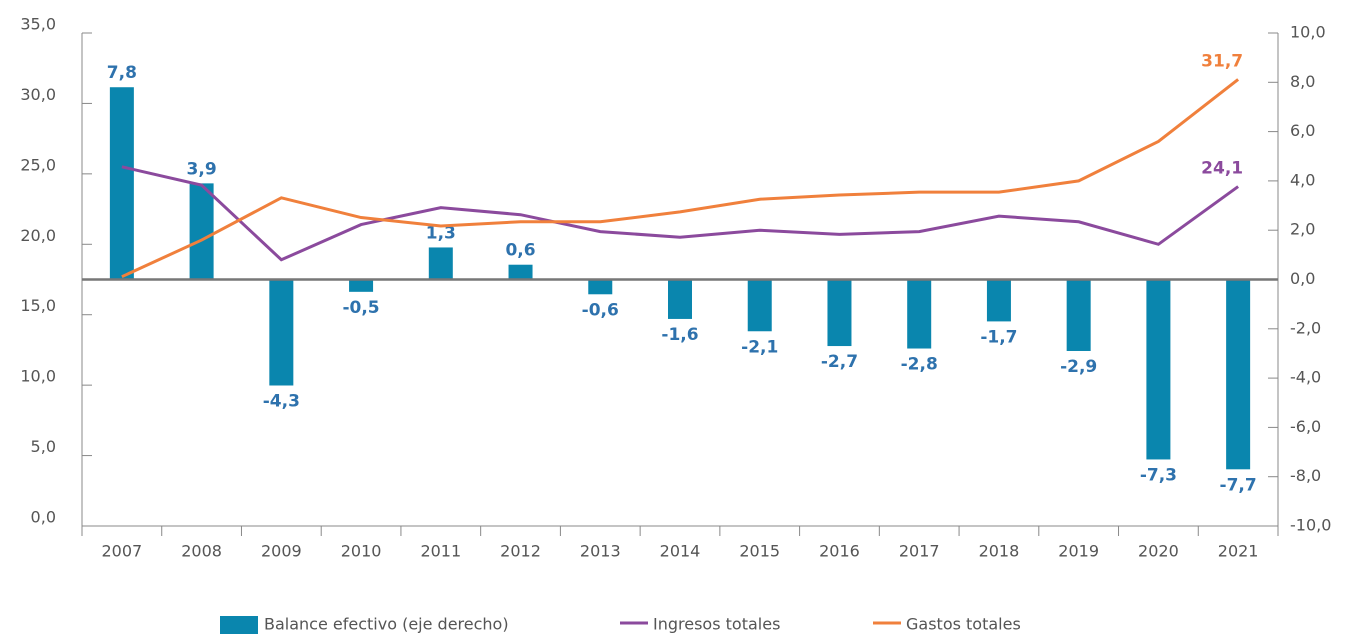  I want to click on y-tick-label: 35,0, so click(38, 24).